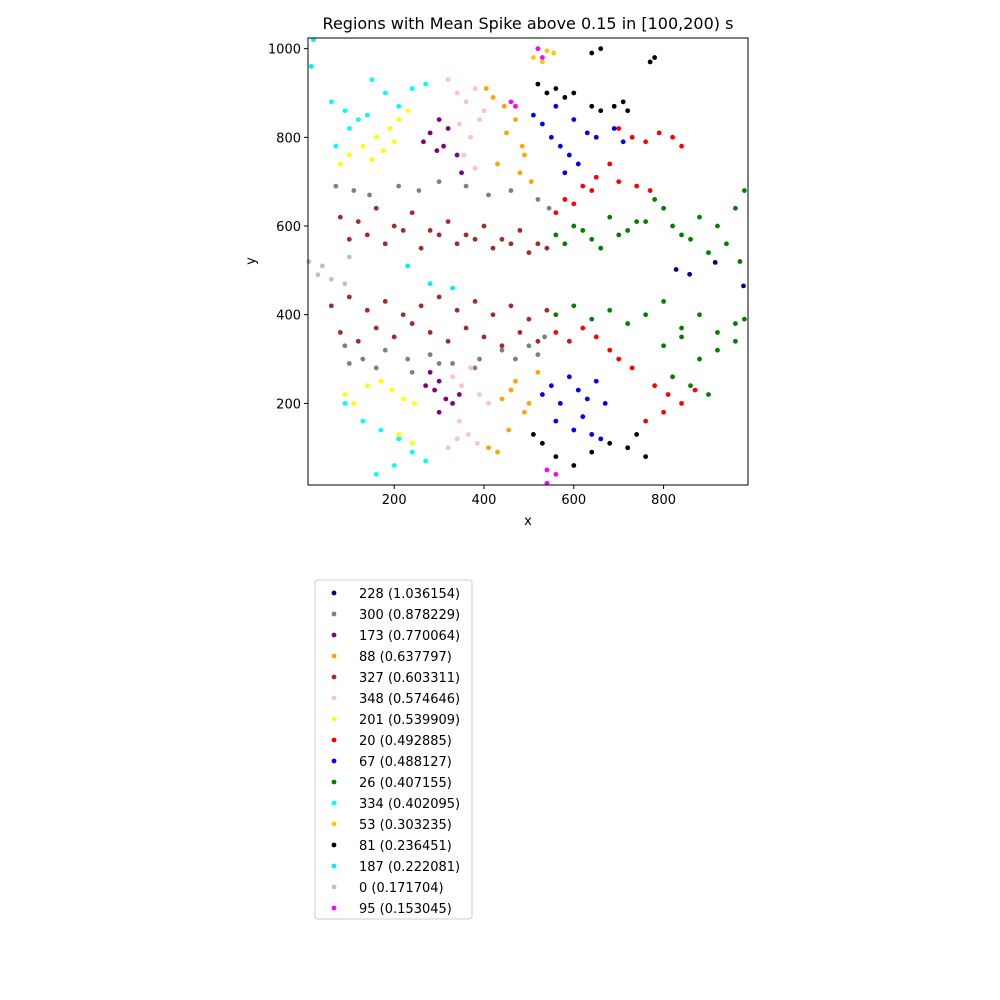 The image size is (1000, 1000). I want to click on legend-label: 348 (0.574646), so click(409, 699).